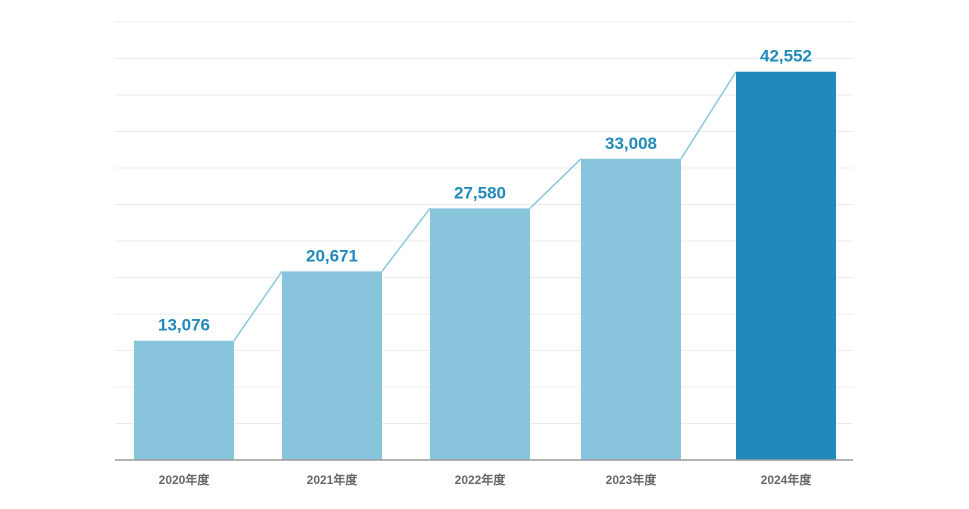  I want to click on x-axis-ticks: 2020年度 2021年度 2022年度 2023年度 2024年度, so click(486, 479).